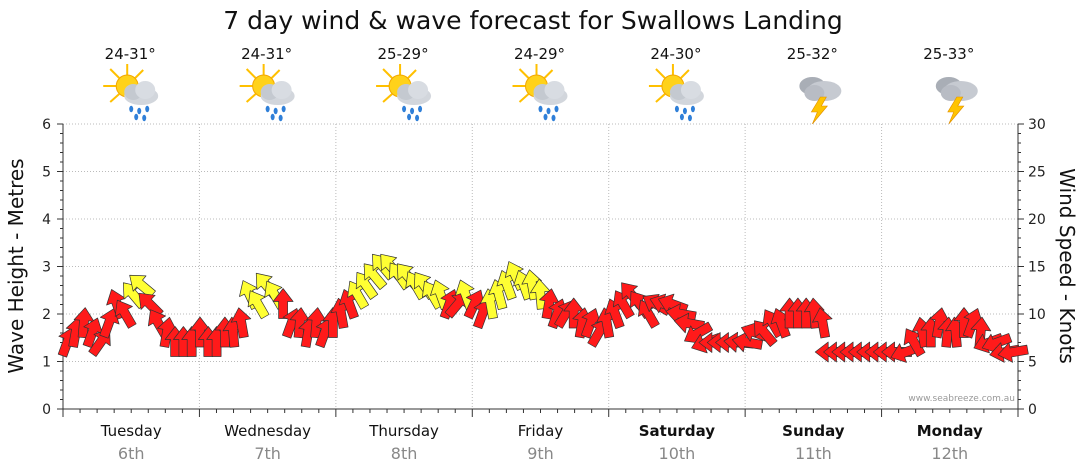  Describe the element at coordinates (16, 265) in the screenshot. I see `y-left-axis-title: Wave Height - Metres` at that location.